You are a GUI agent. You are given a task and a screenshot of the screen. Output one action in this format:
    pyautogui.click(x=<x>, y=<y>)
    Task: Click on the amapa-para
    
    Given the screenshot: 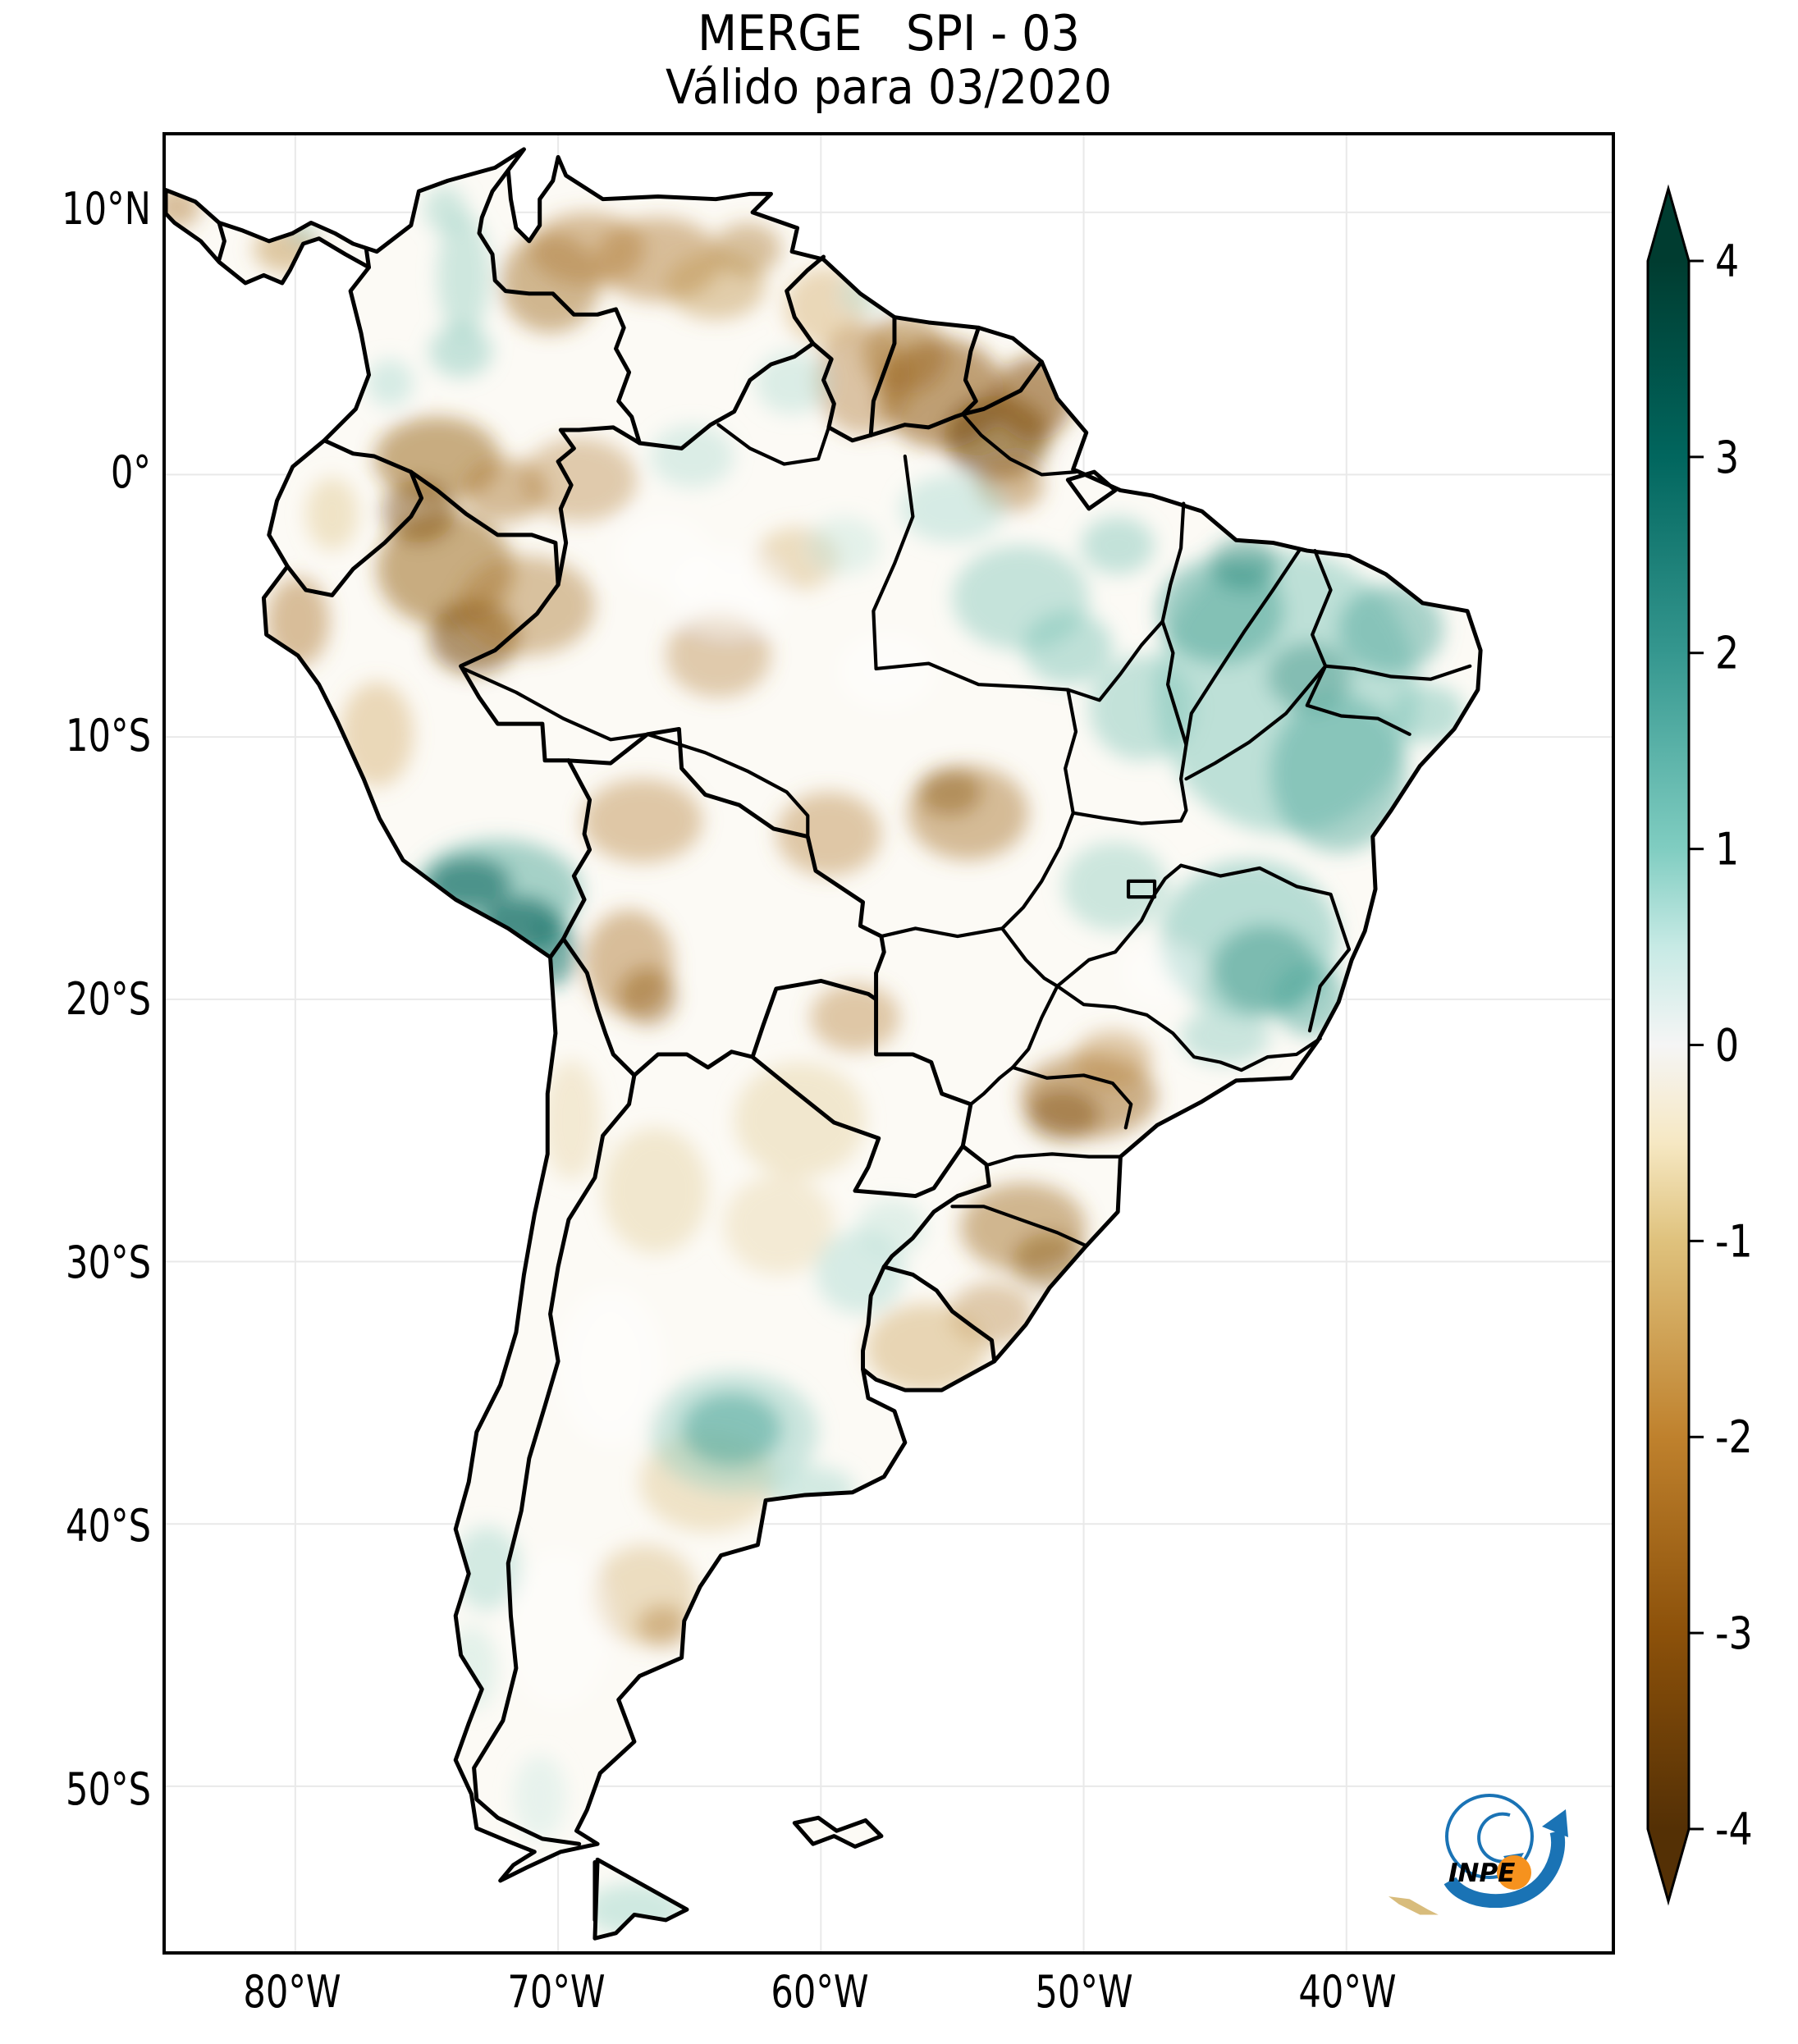 What is the action you would take?
    pyautogui.click(x=1019, y=445)
    